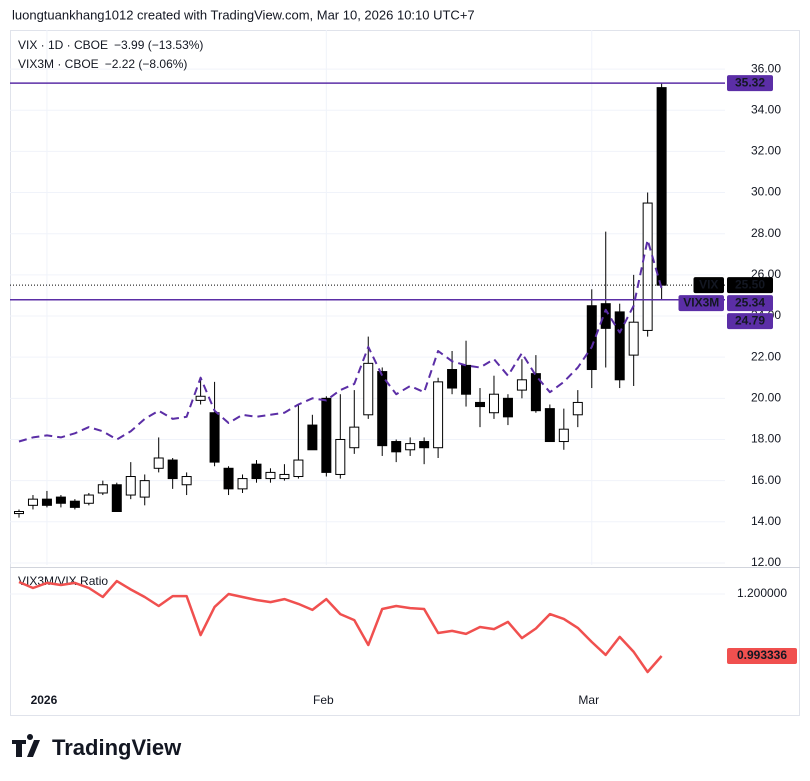 The height and width of the screenshot is (781, 810). I want to click on series-tag-label: VIX3M, so click(701, 302).